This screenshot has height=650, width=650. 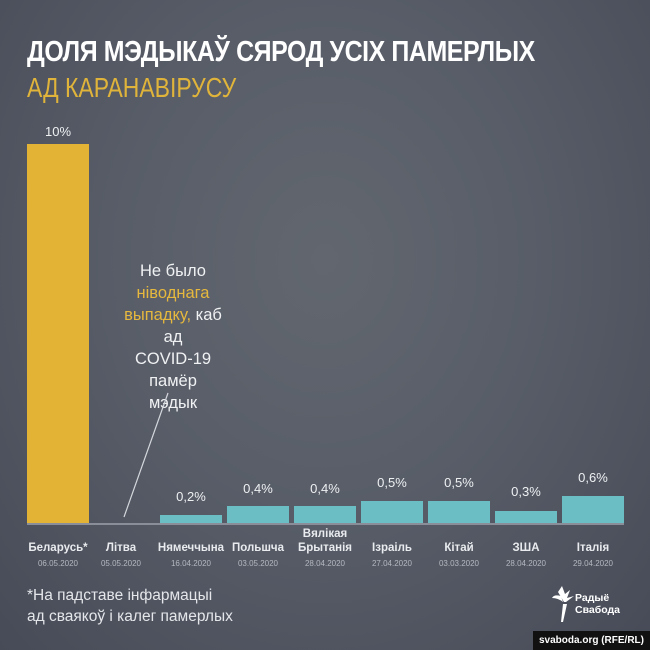 I want to click on annotation-highlight-2: выпадку,, so click(x=158, y=315).